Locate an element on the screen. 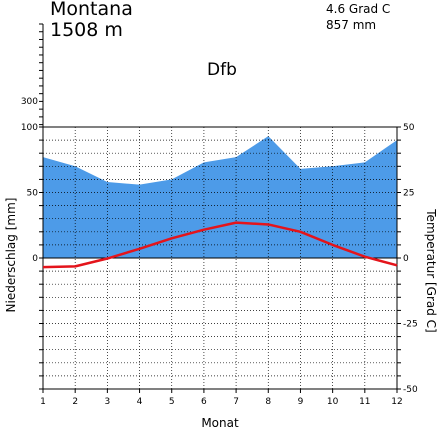  month-tick-label: 7 is located at coordinates (236, 402).